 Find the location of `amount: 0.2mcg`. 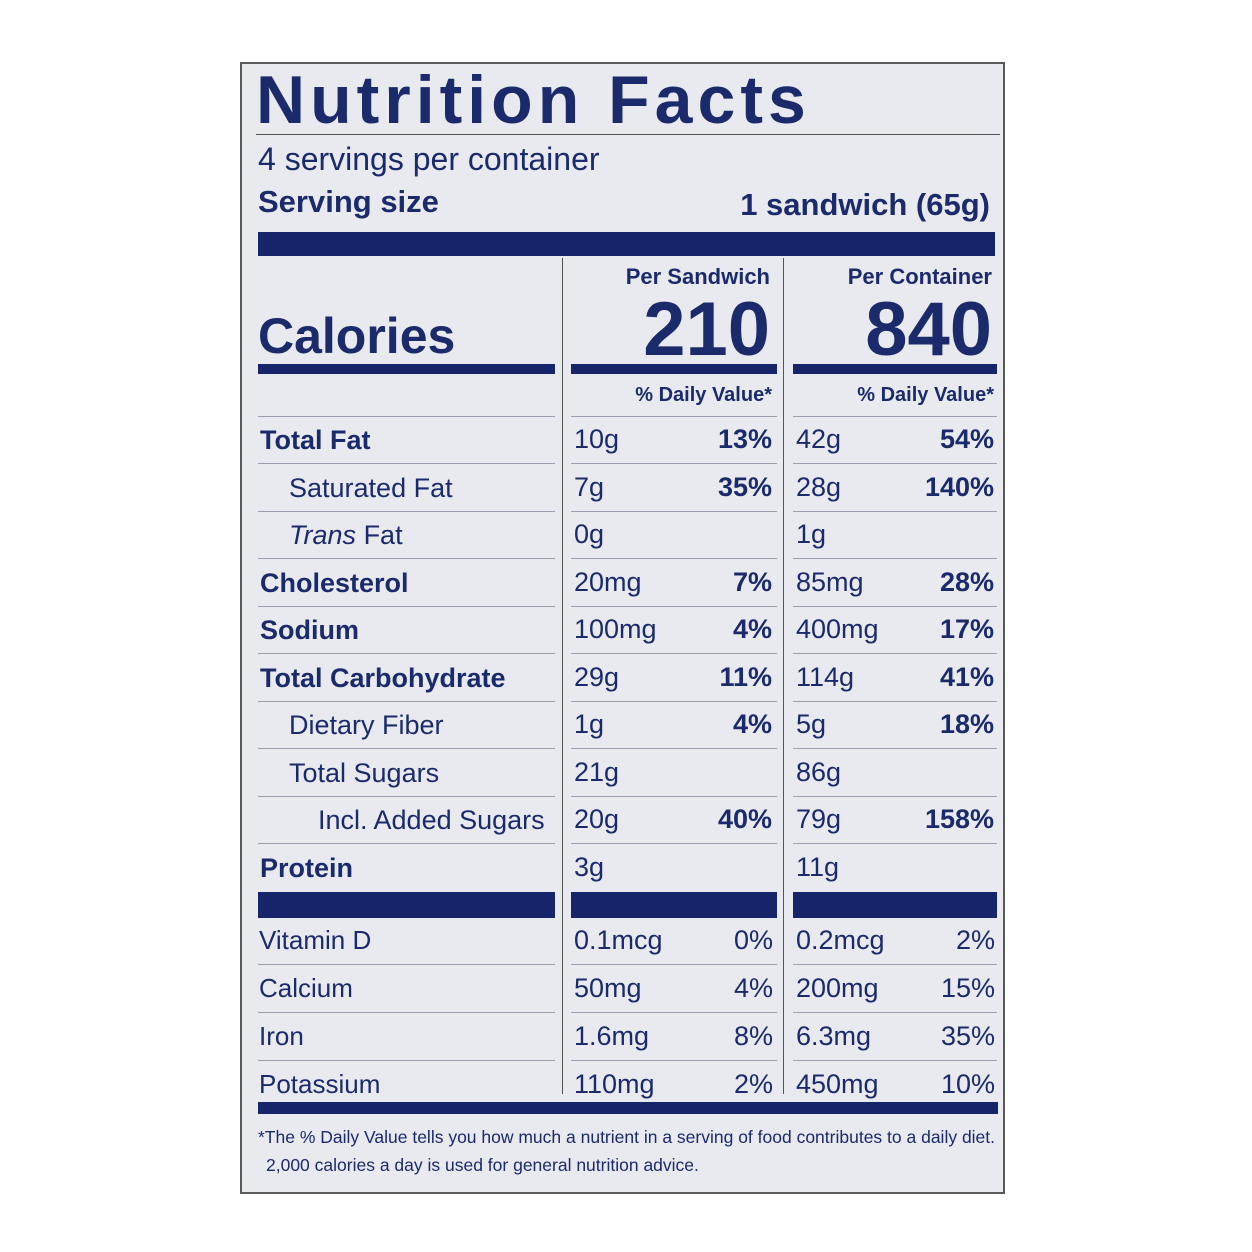

amount: 0.2mcg is located at coordinates (840, 940).